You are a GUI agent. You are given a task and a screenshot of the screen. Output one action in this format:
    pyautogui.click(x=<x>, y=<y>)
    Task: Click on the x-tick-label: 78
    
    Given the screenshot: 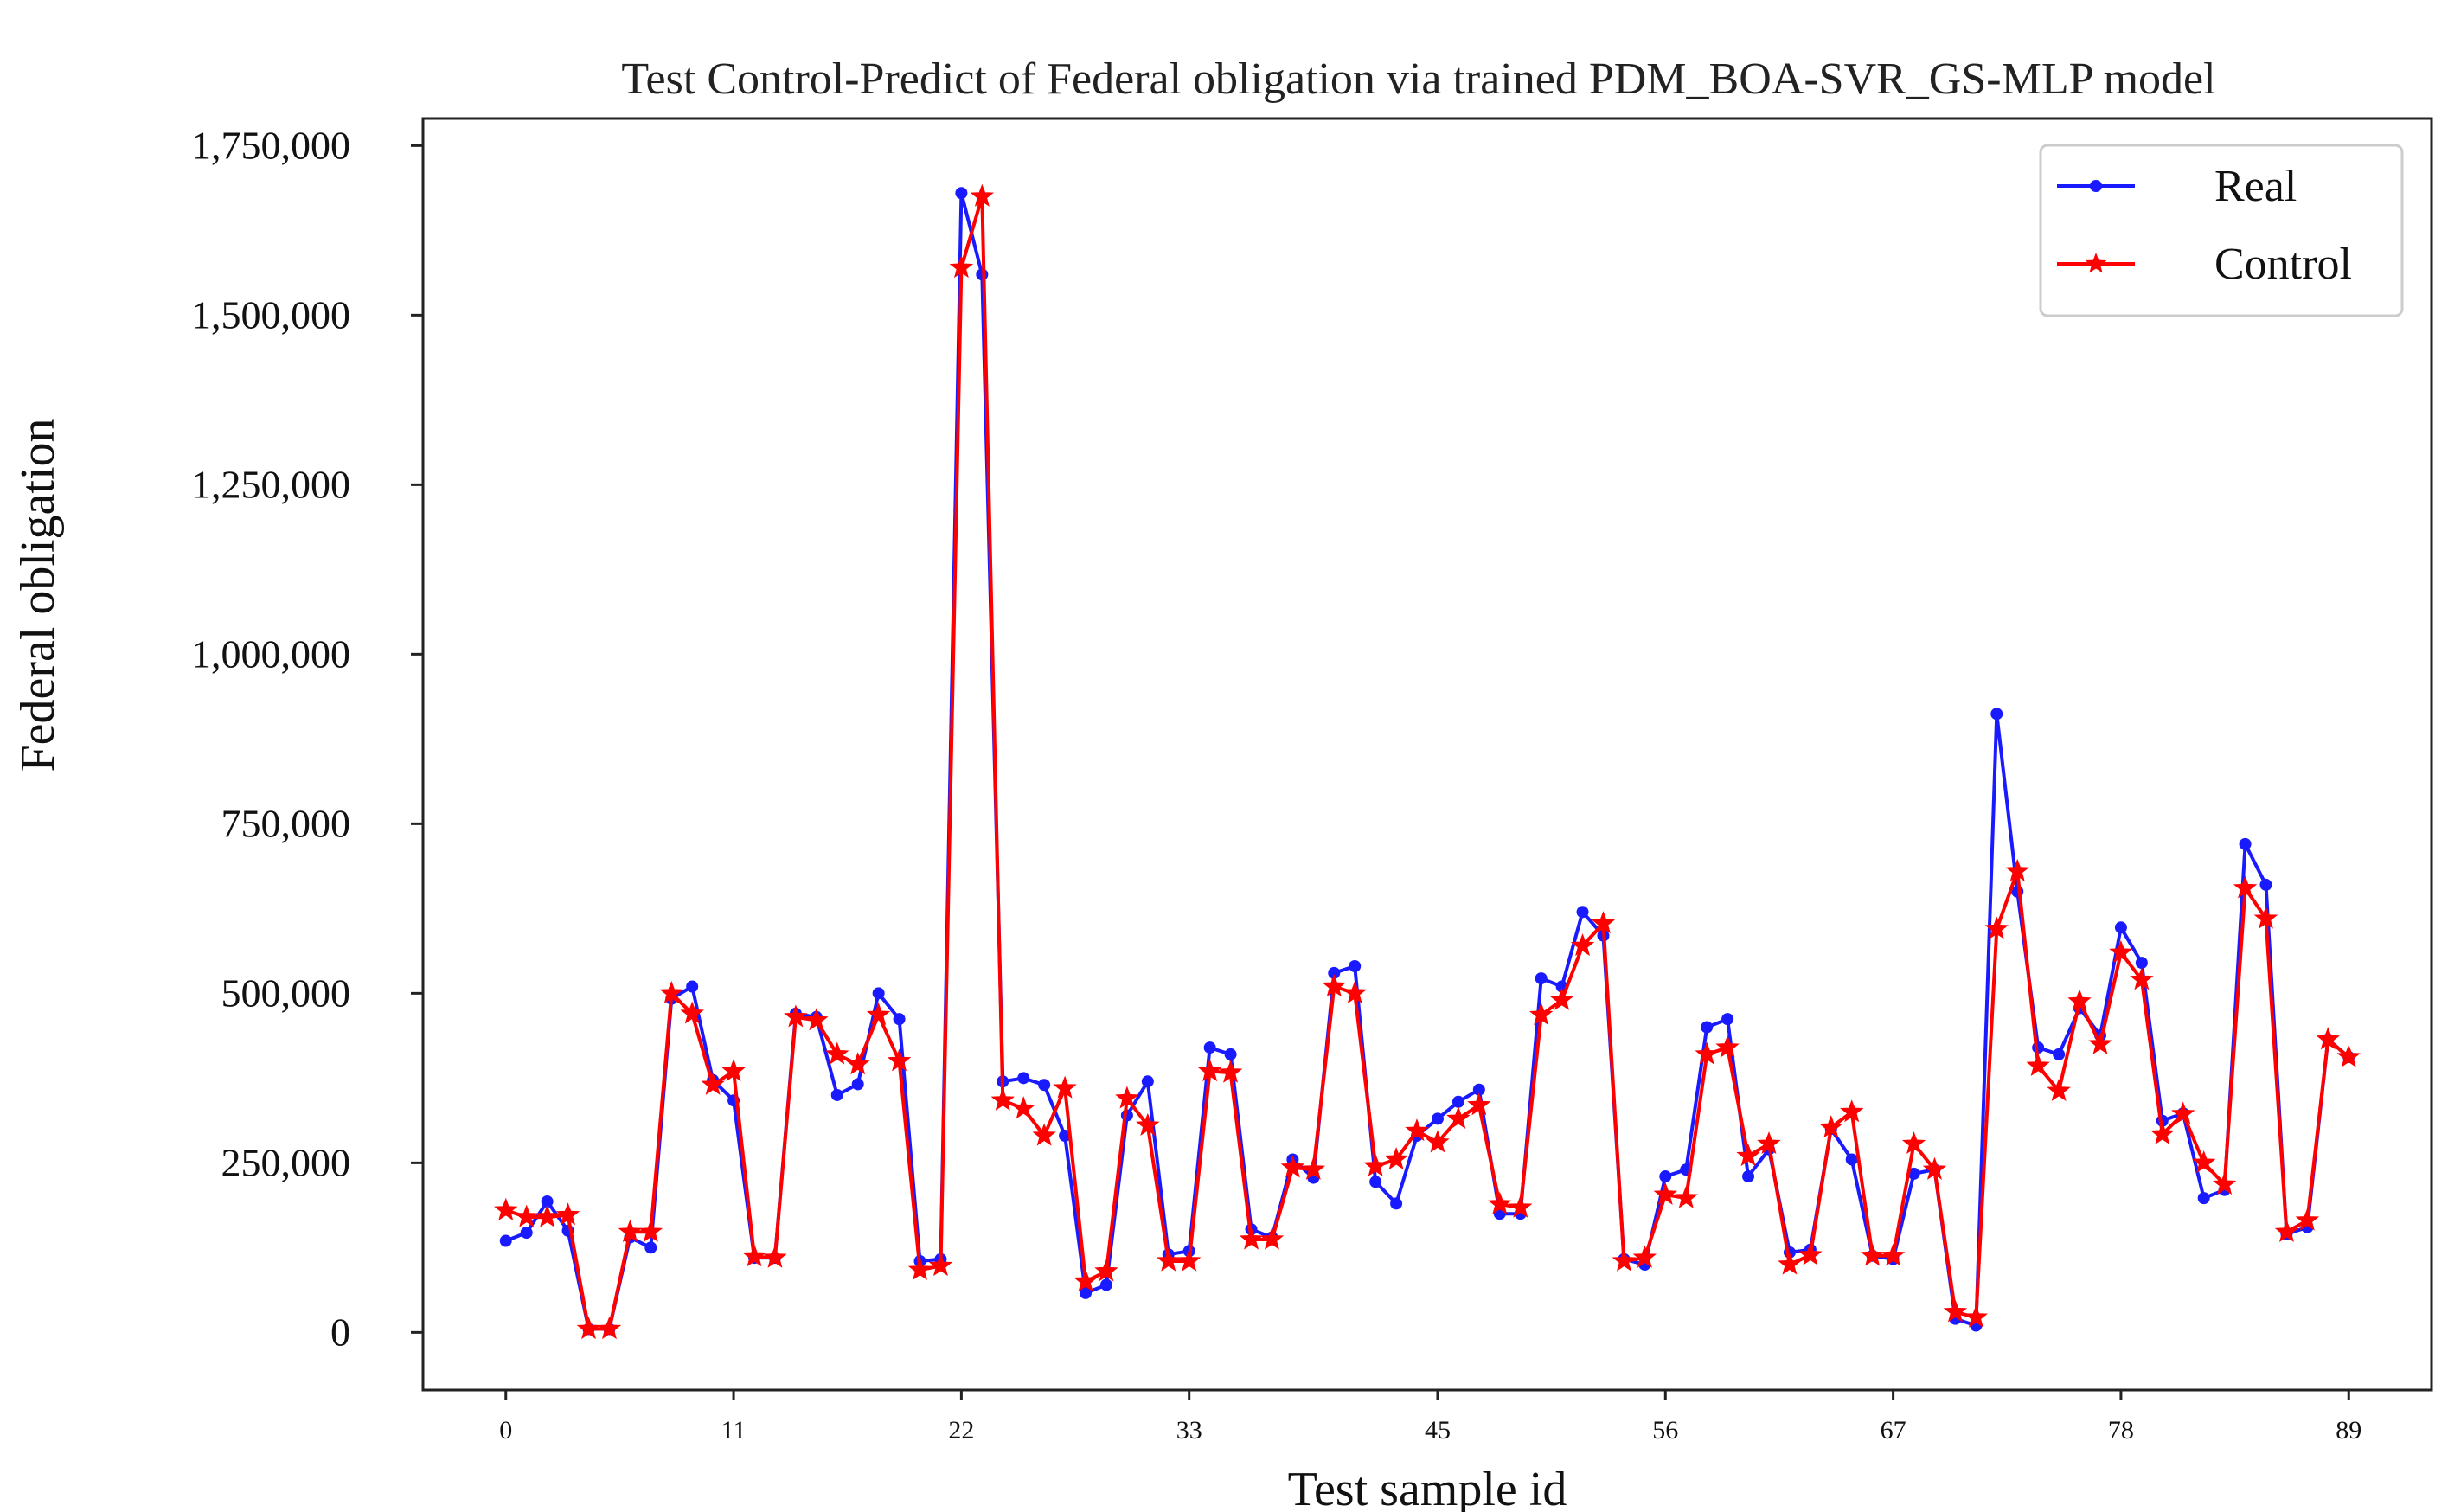 What is the action you would take?
    pyautogui.click(x=2121, y=1430)
    